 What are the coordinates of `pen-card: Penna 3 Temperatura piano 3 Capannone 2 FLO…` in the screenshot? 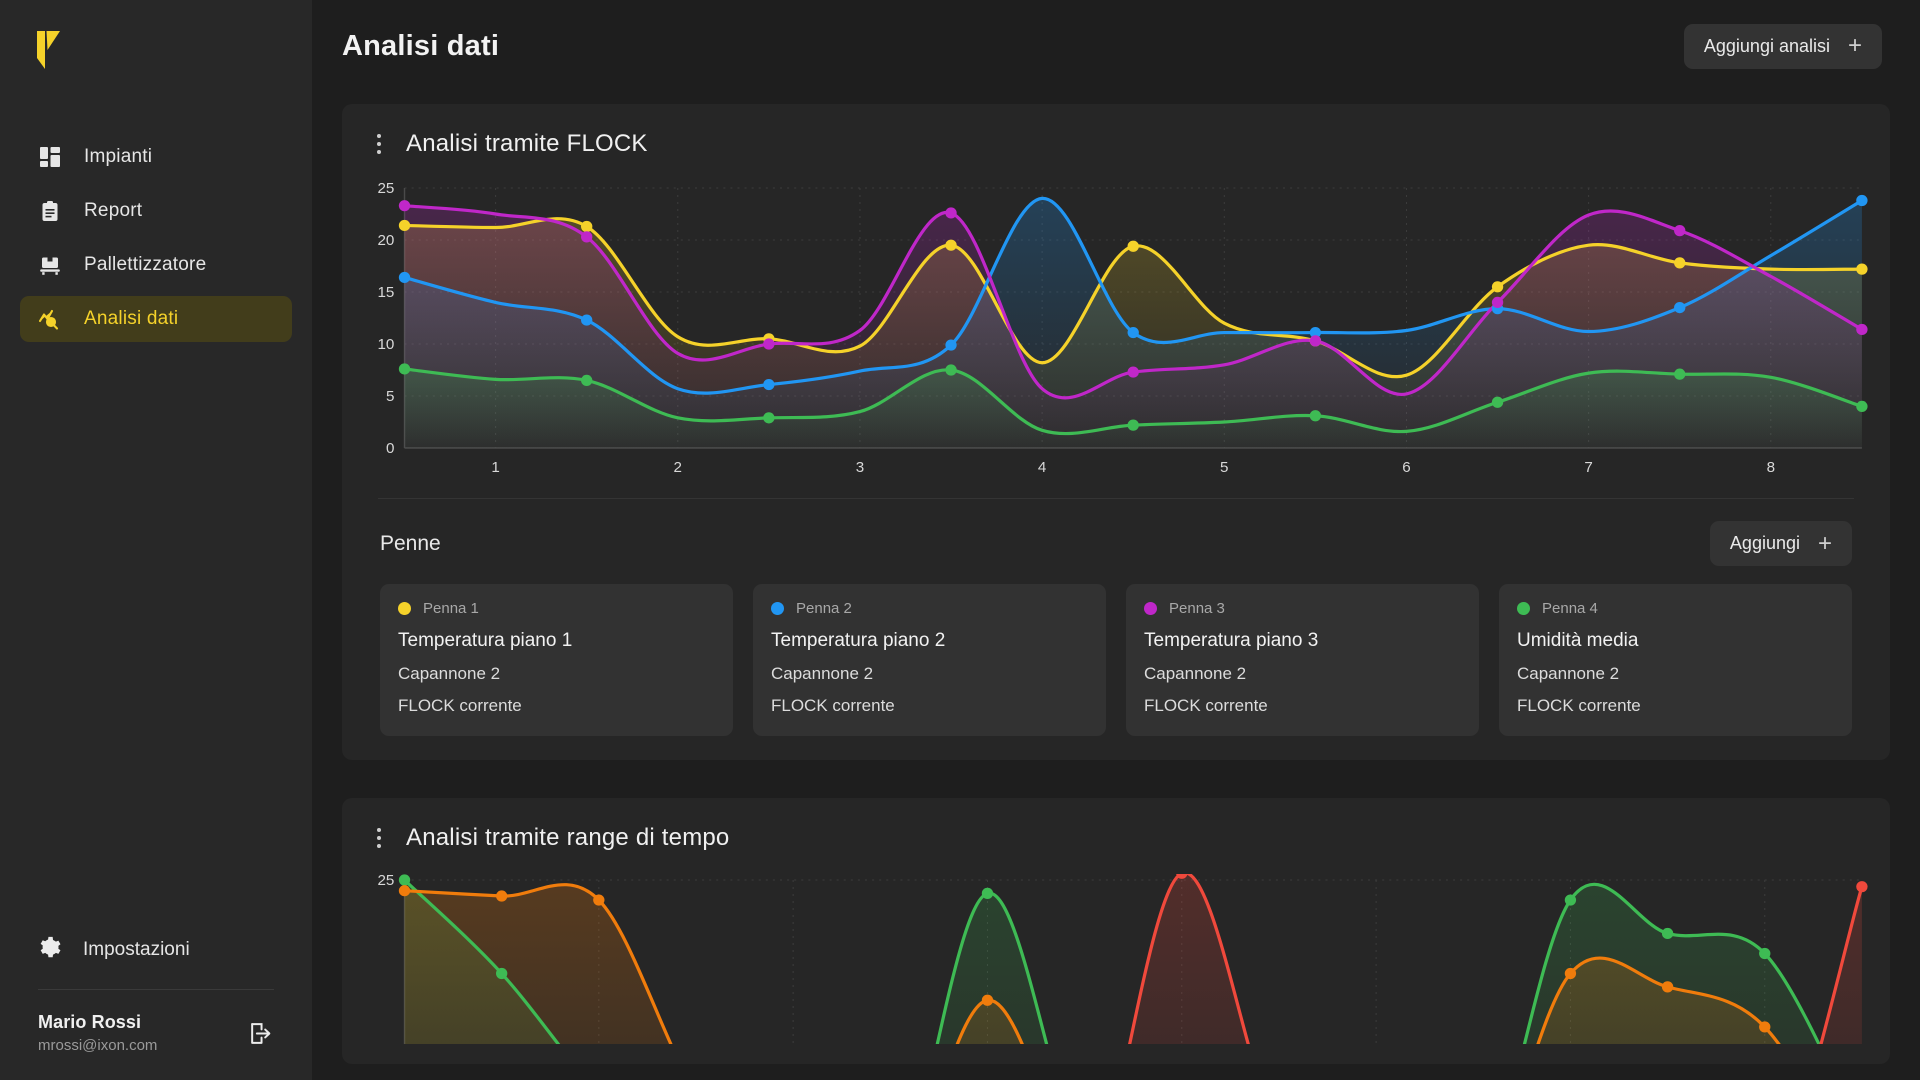 It's located at (1302, 660).